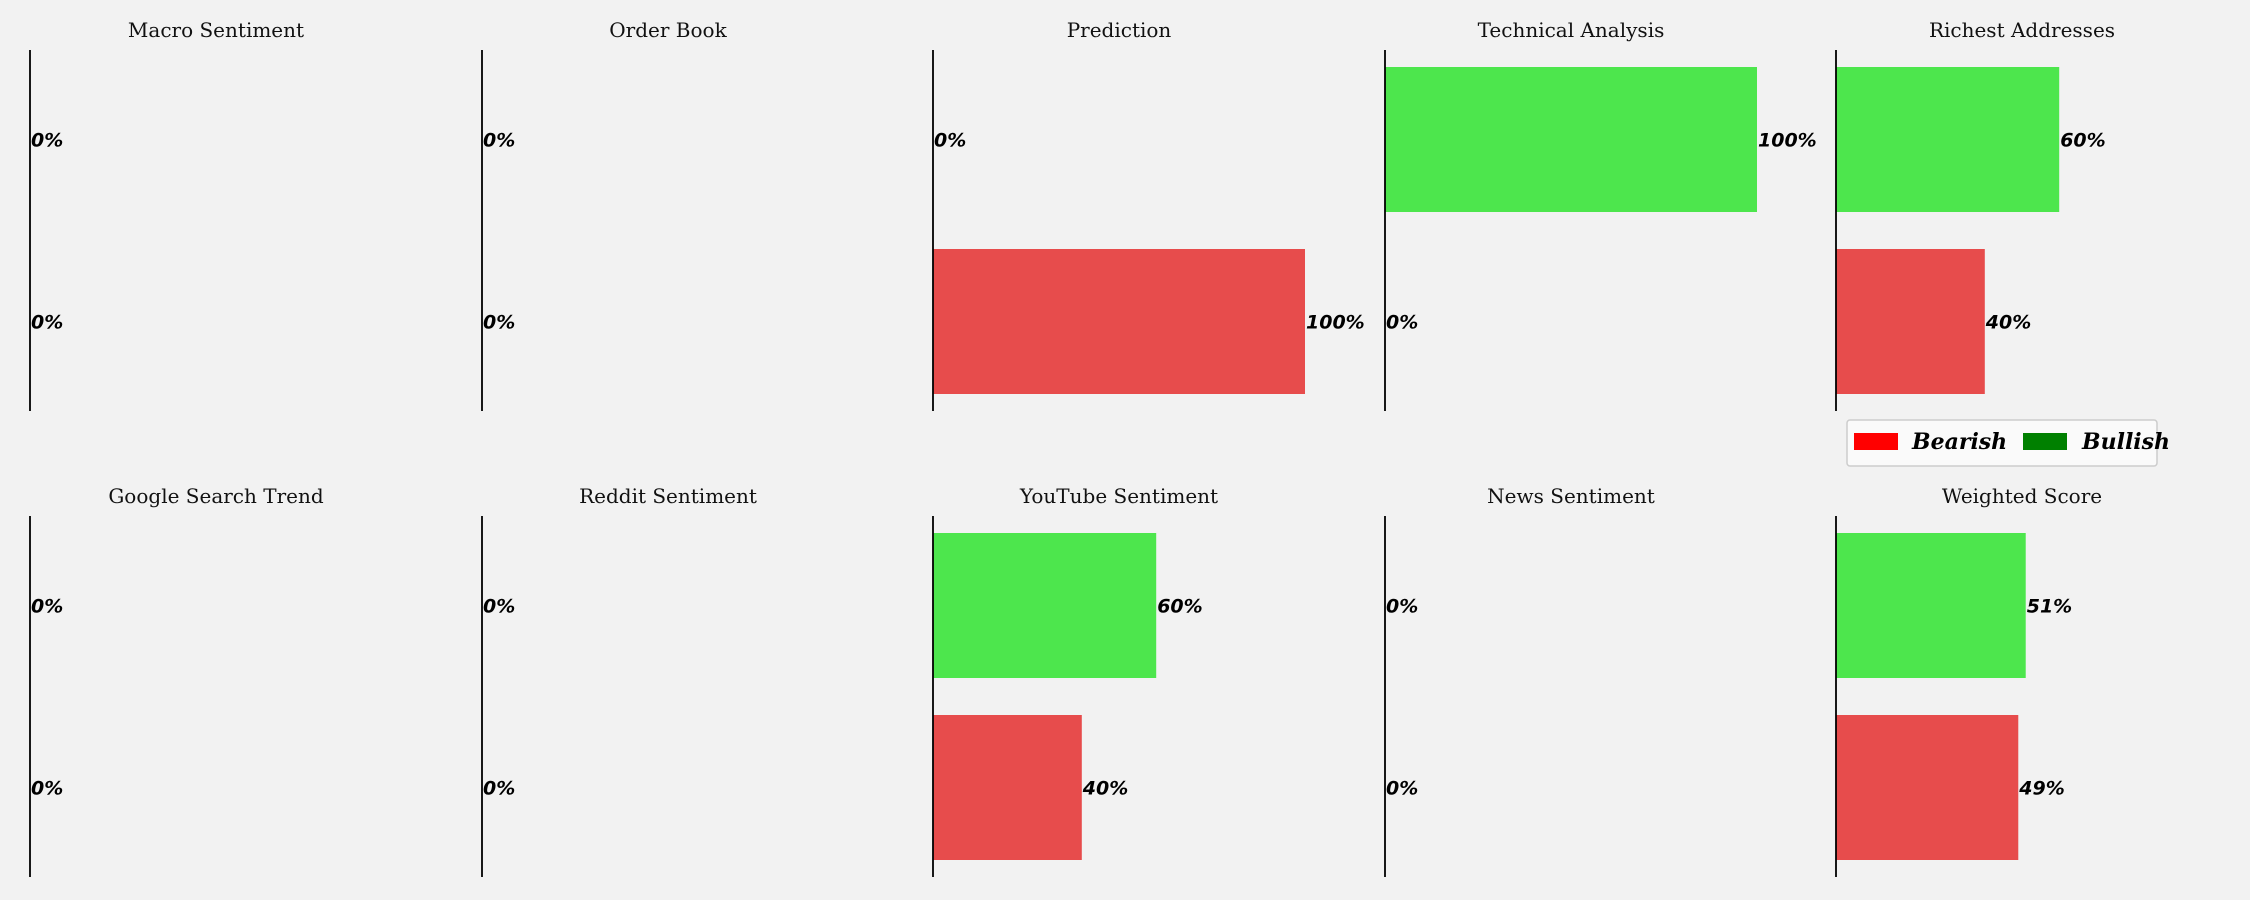 Image resolution: width=2250 pixels, height=900 pixels. I want to click on chart-panel: Macro Sentiment 0% 0%, so click(166, 214).